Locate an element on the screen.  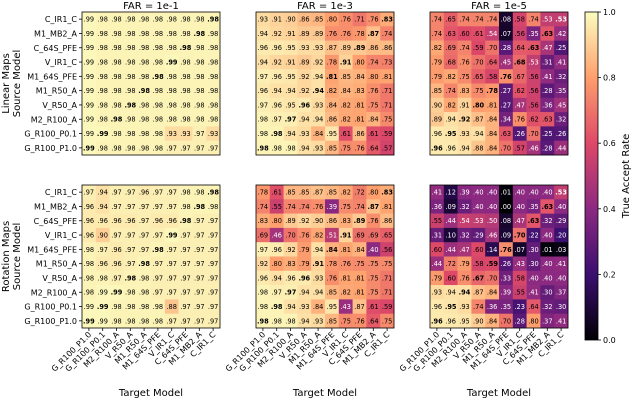
cell-value-label: .32 is located at coordinates (561, 77).